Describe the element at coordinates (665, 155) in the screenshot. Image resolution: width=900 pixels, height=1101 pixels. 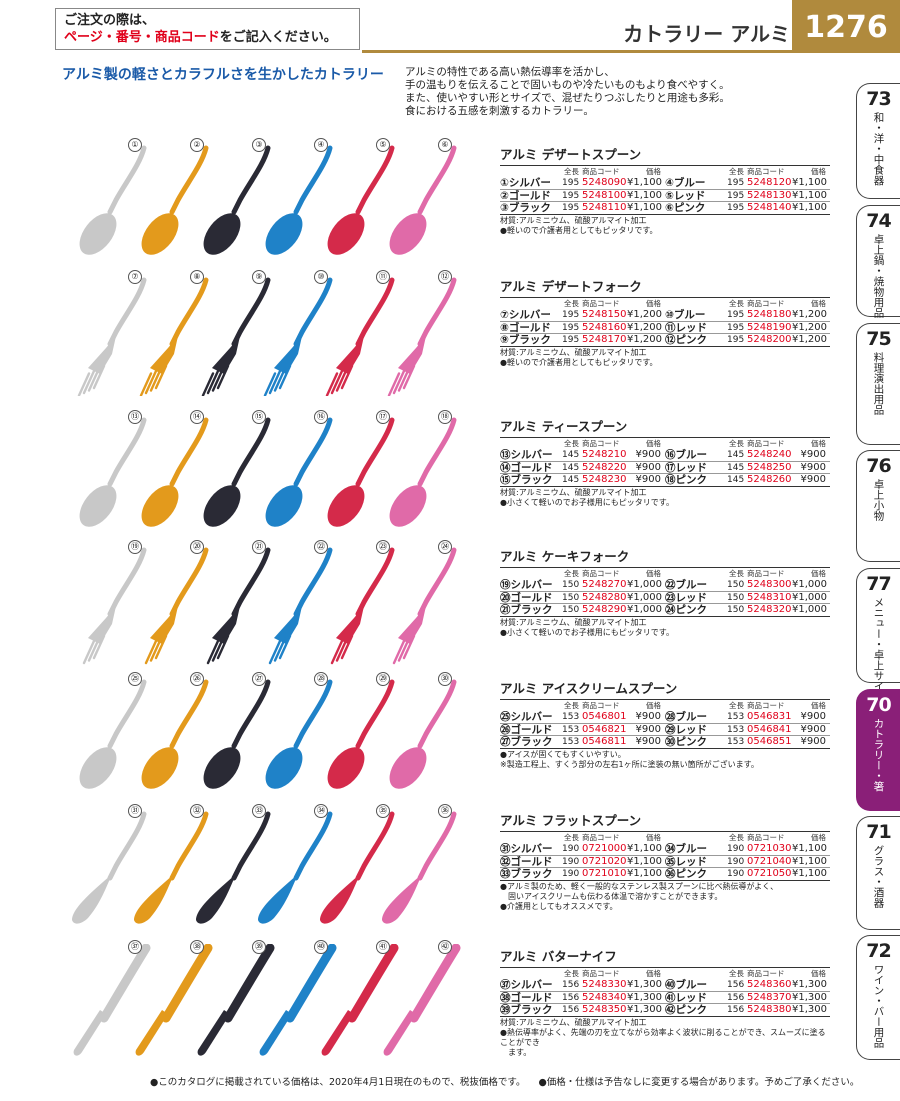
I see `product-name: アルミ デザートスプーン` at that location.